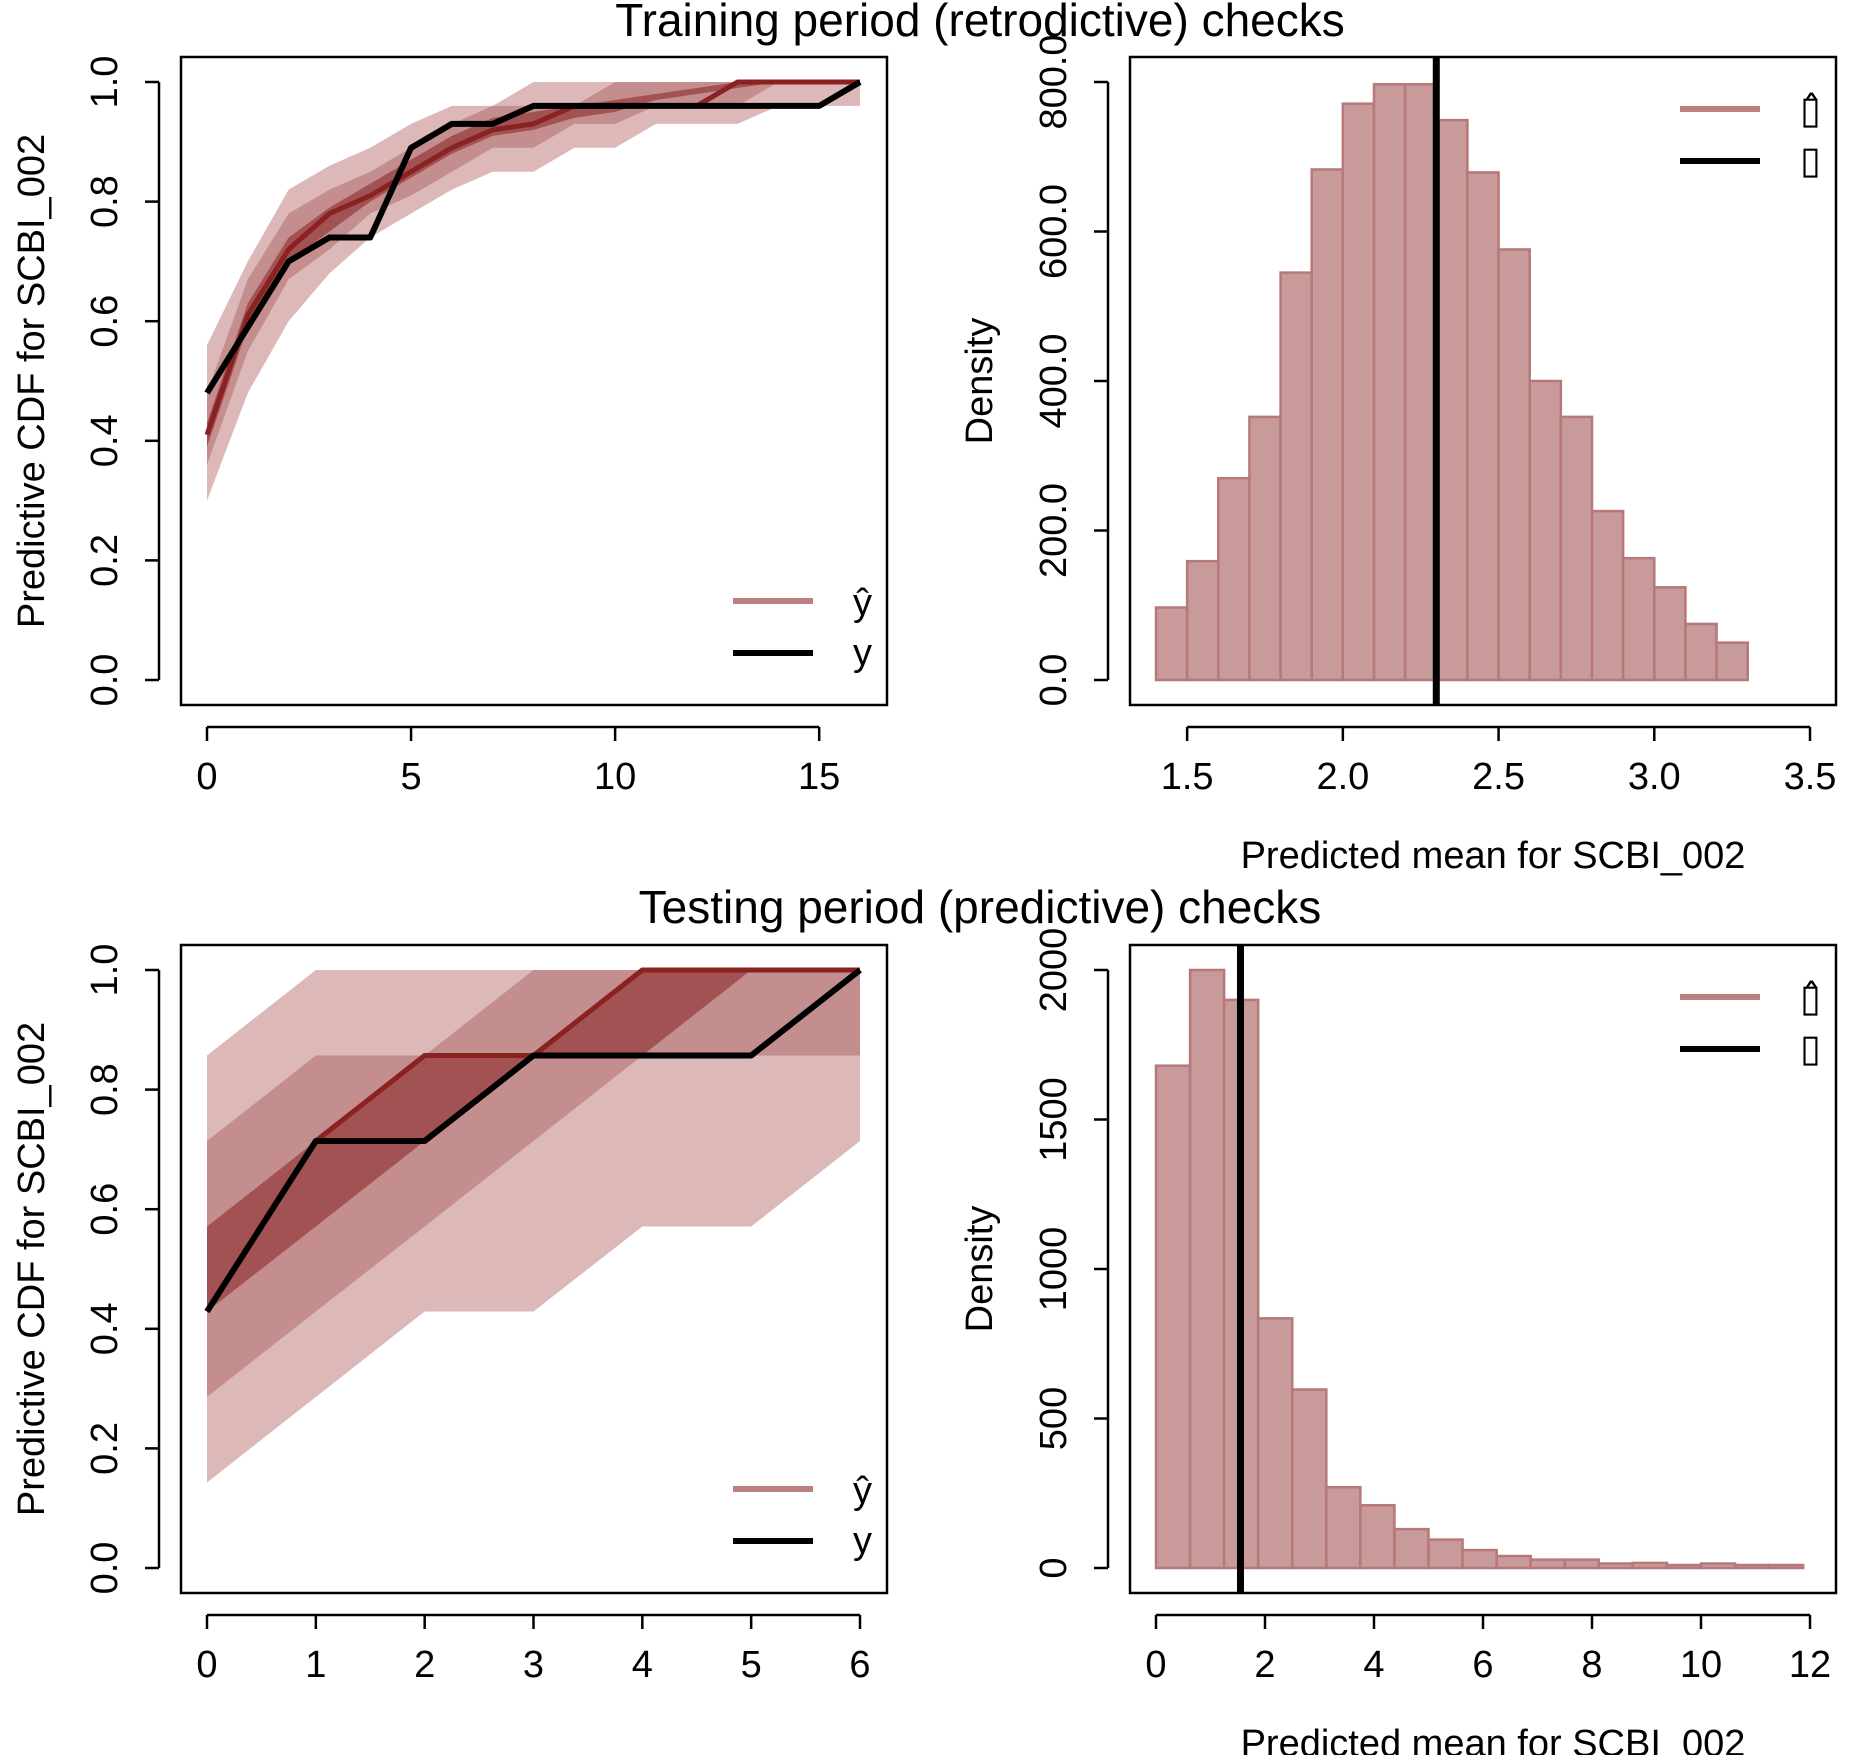 The image size is (1875, 1755). What do you see at coordinates (819, 777) in the screenshot?
I see `x-tick-label: 15` at bounding box center [819, 777].